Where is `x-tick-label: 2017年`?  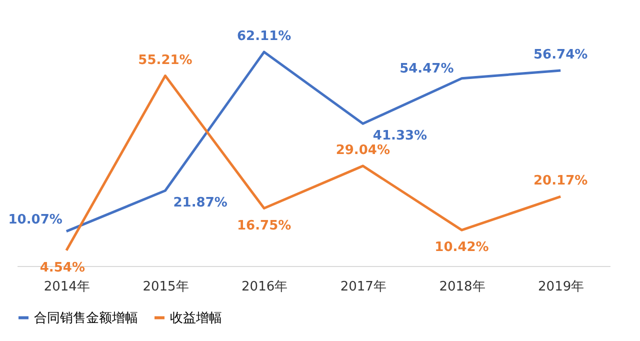
x-tick-label: 2017年 is located at coordinates (363, 287).